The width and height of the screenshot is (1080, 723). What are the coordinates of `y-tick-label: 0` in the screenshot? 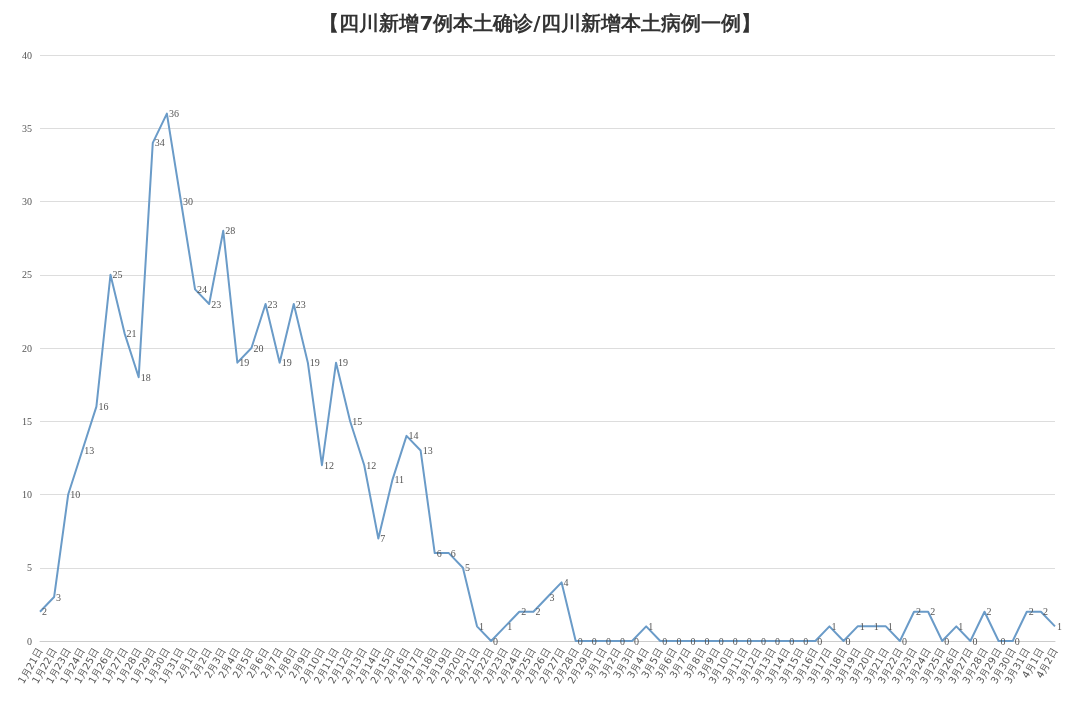 It's located at (29, 641).